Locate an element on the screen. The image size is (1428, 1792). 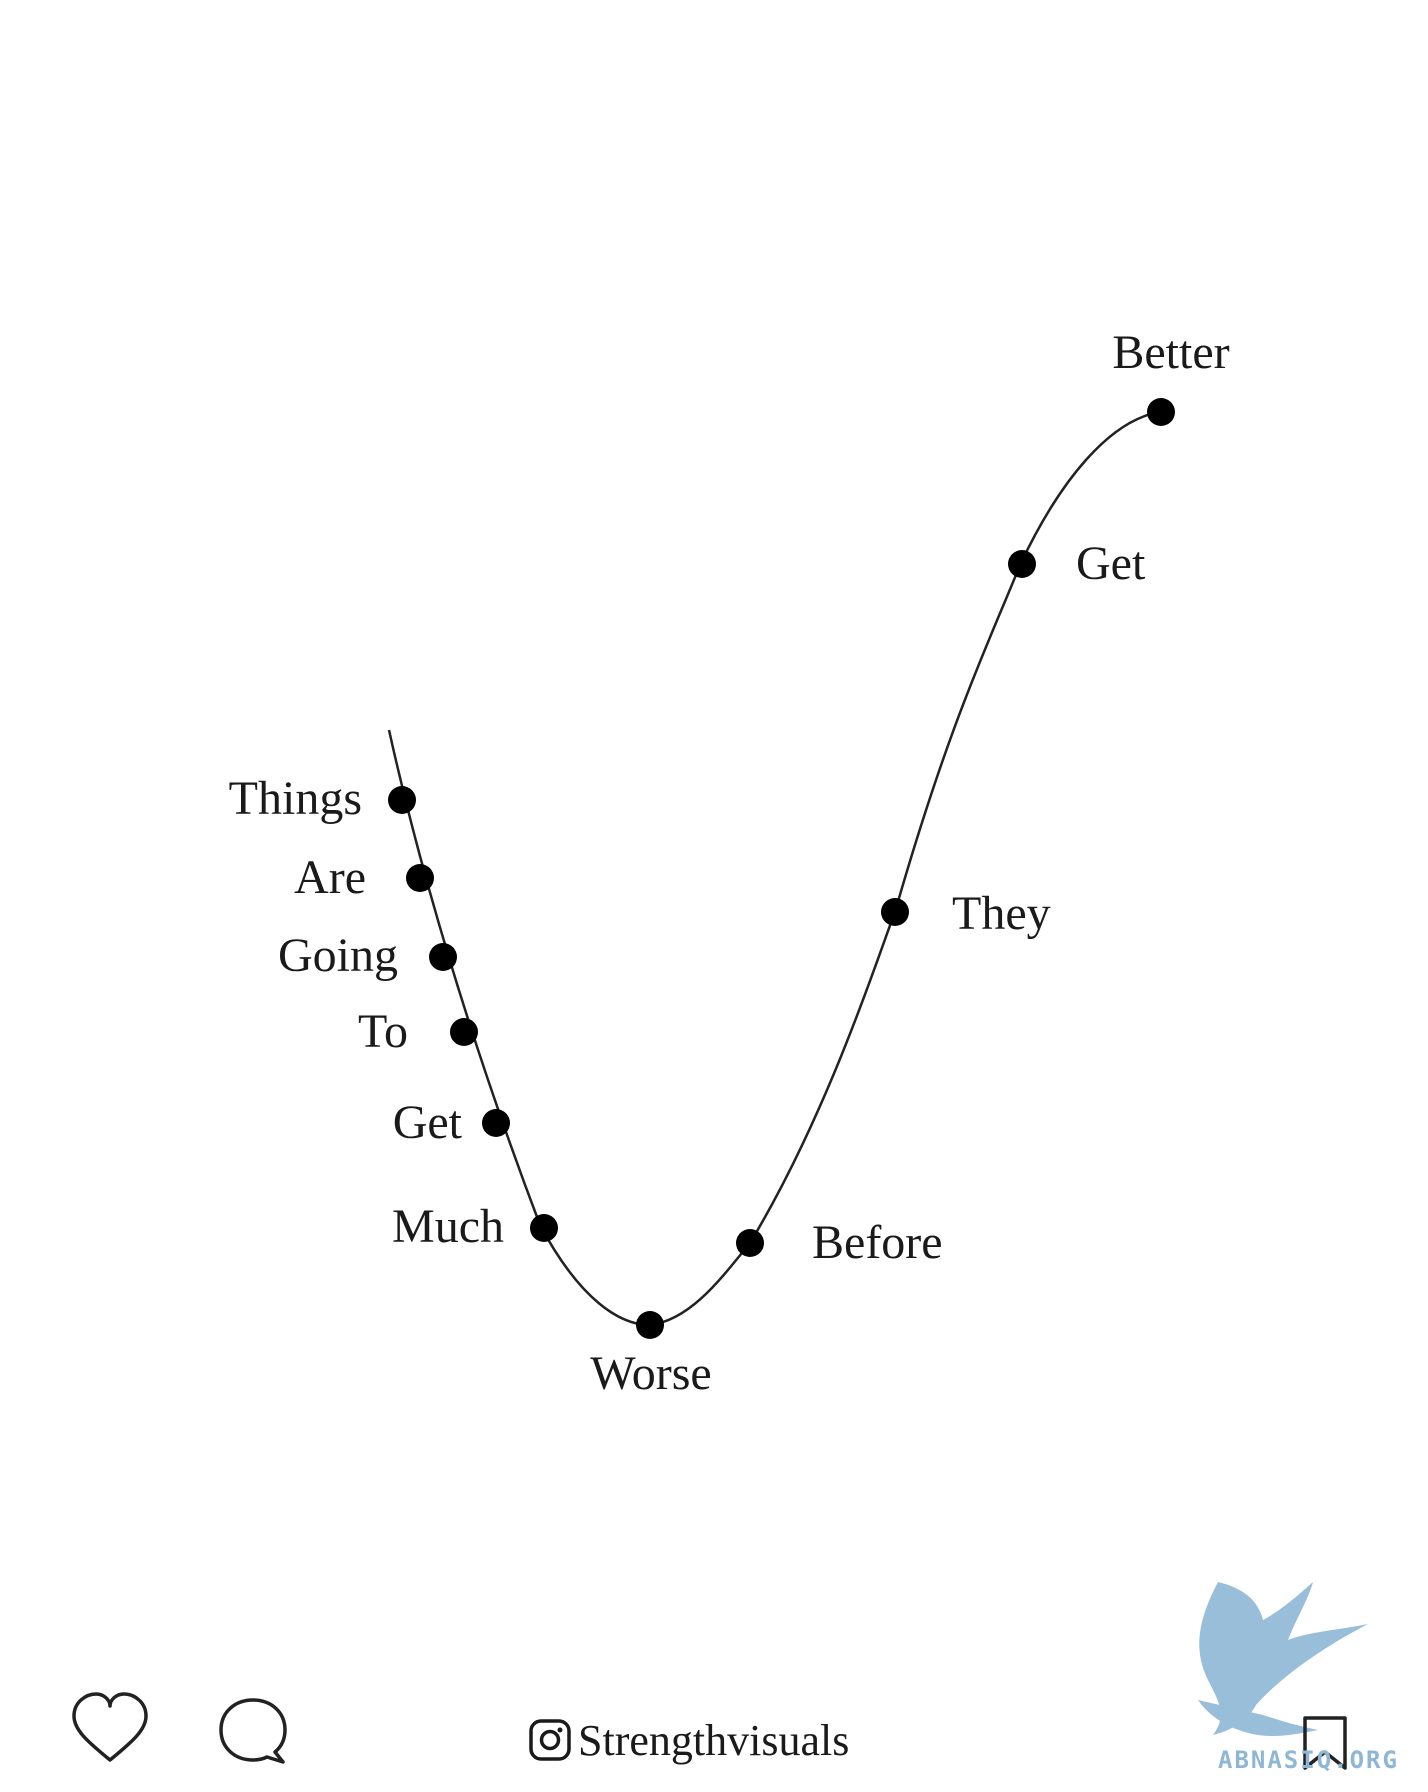
curve-label-4: To is located at coordinates (383, 1031).